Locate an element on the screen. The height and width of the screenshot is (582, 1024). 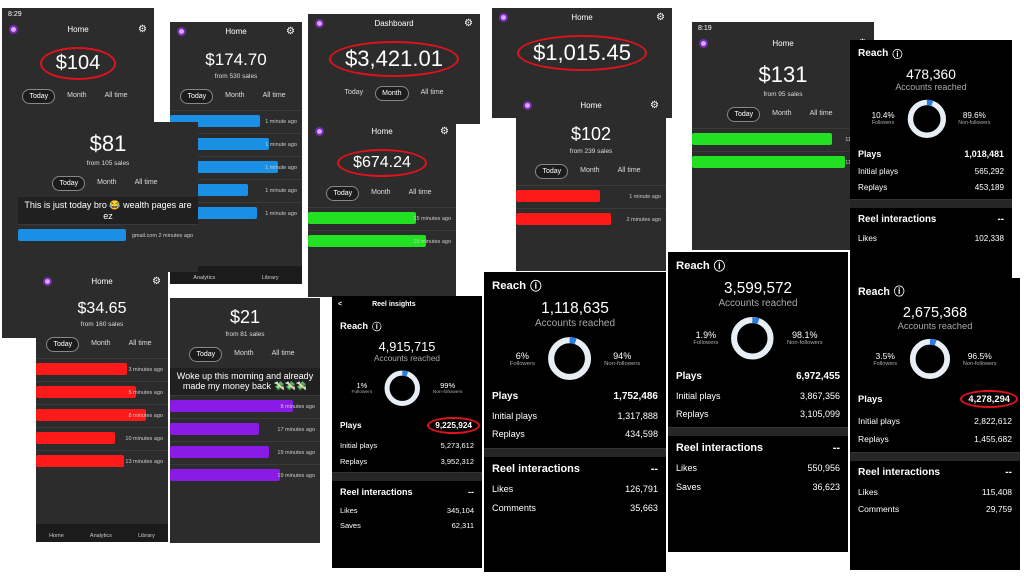
sale-row: 11 minute is located at coordinates (783, 162).